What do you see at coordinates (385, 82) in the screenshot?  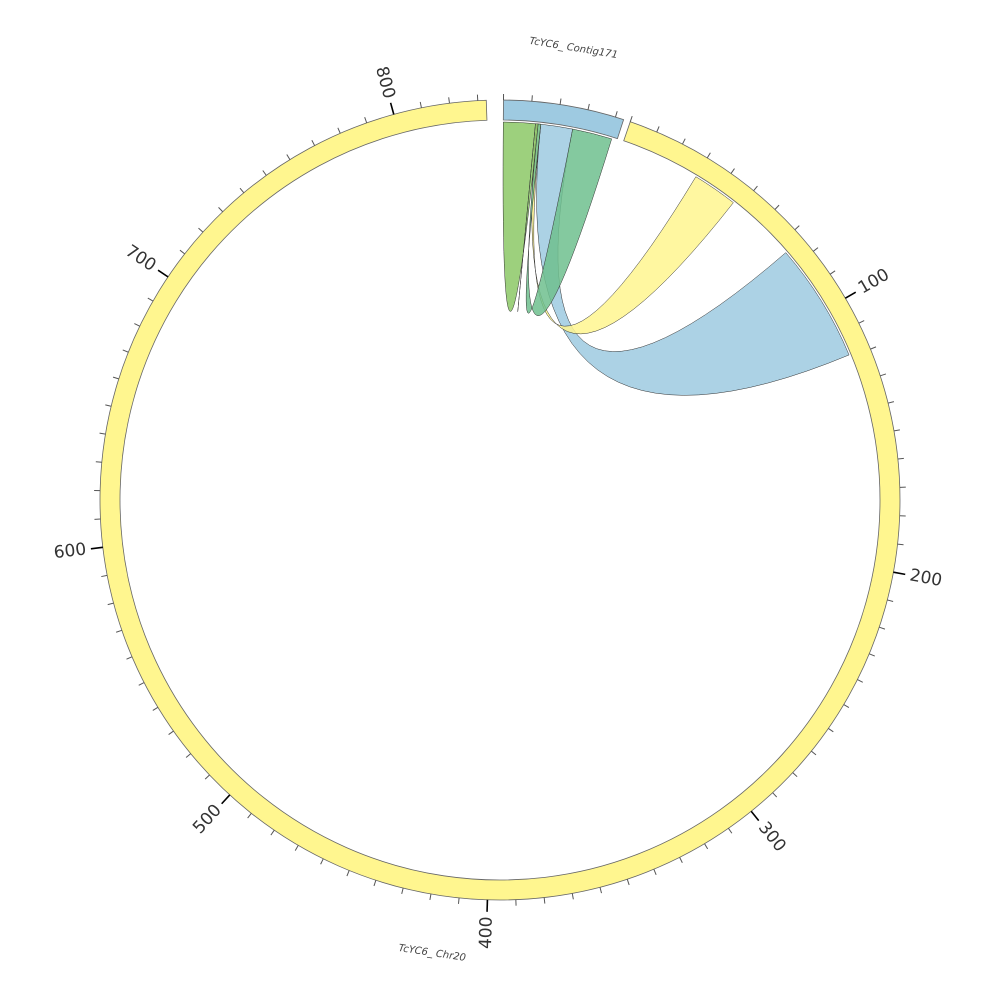 I see `tick-label: 800` at bounding box center [385, 82].